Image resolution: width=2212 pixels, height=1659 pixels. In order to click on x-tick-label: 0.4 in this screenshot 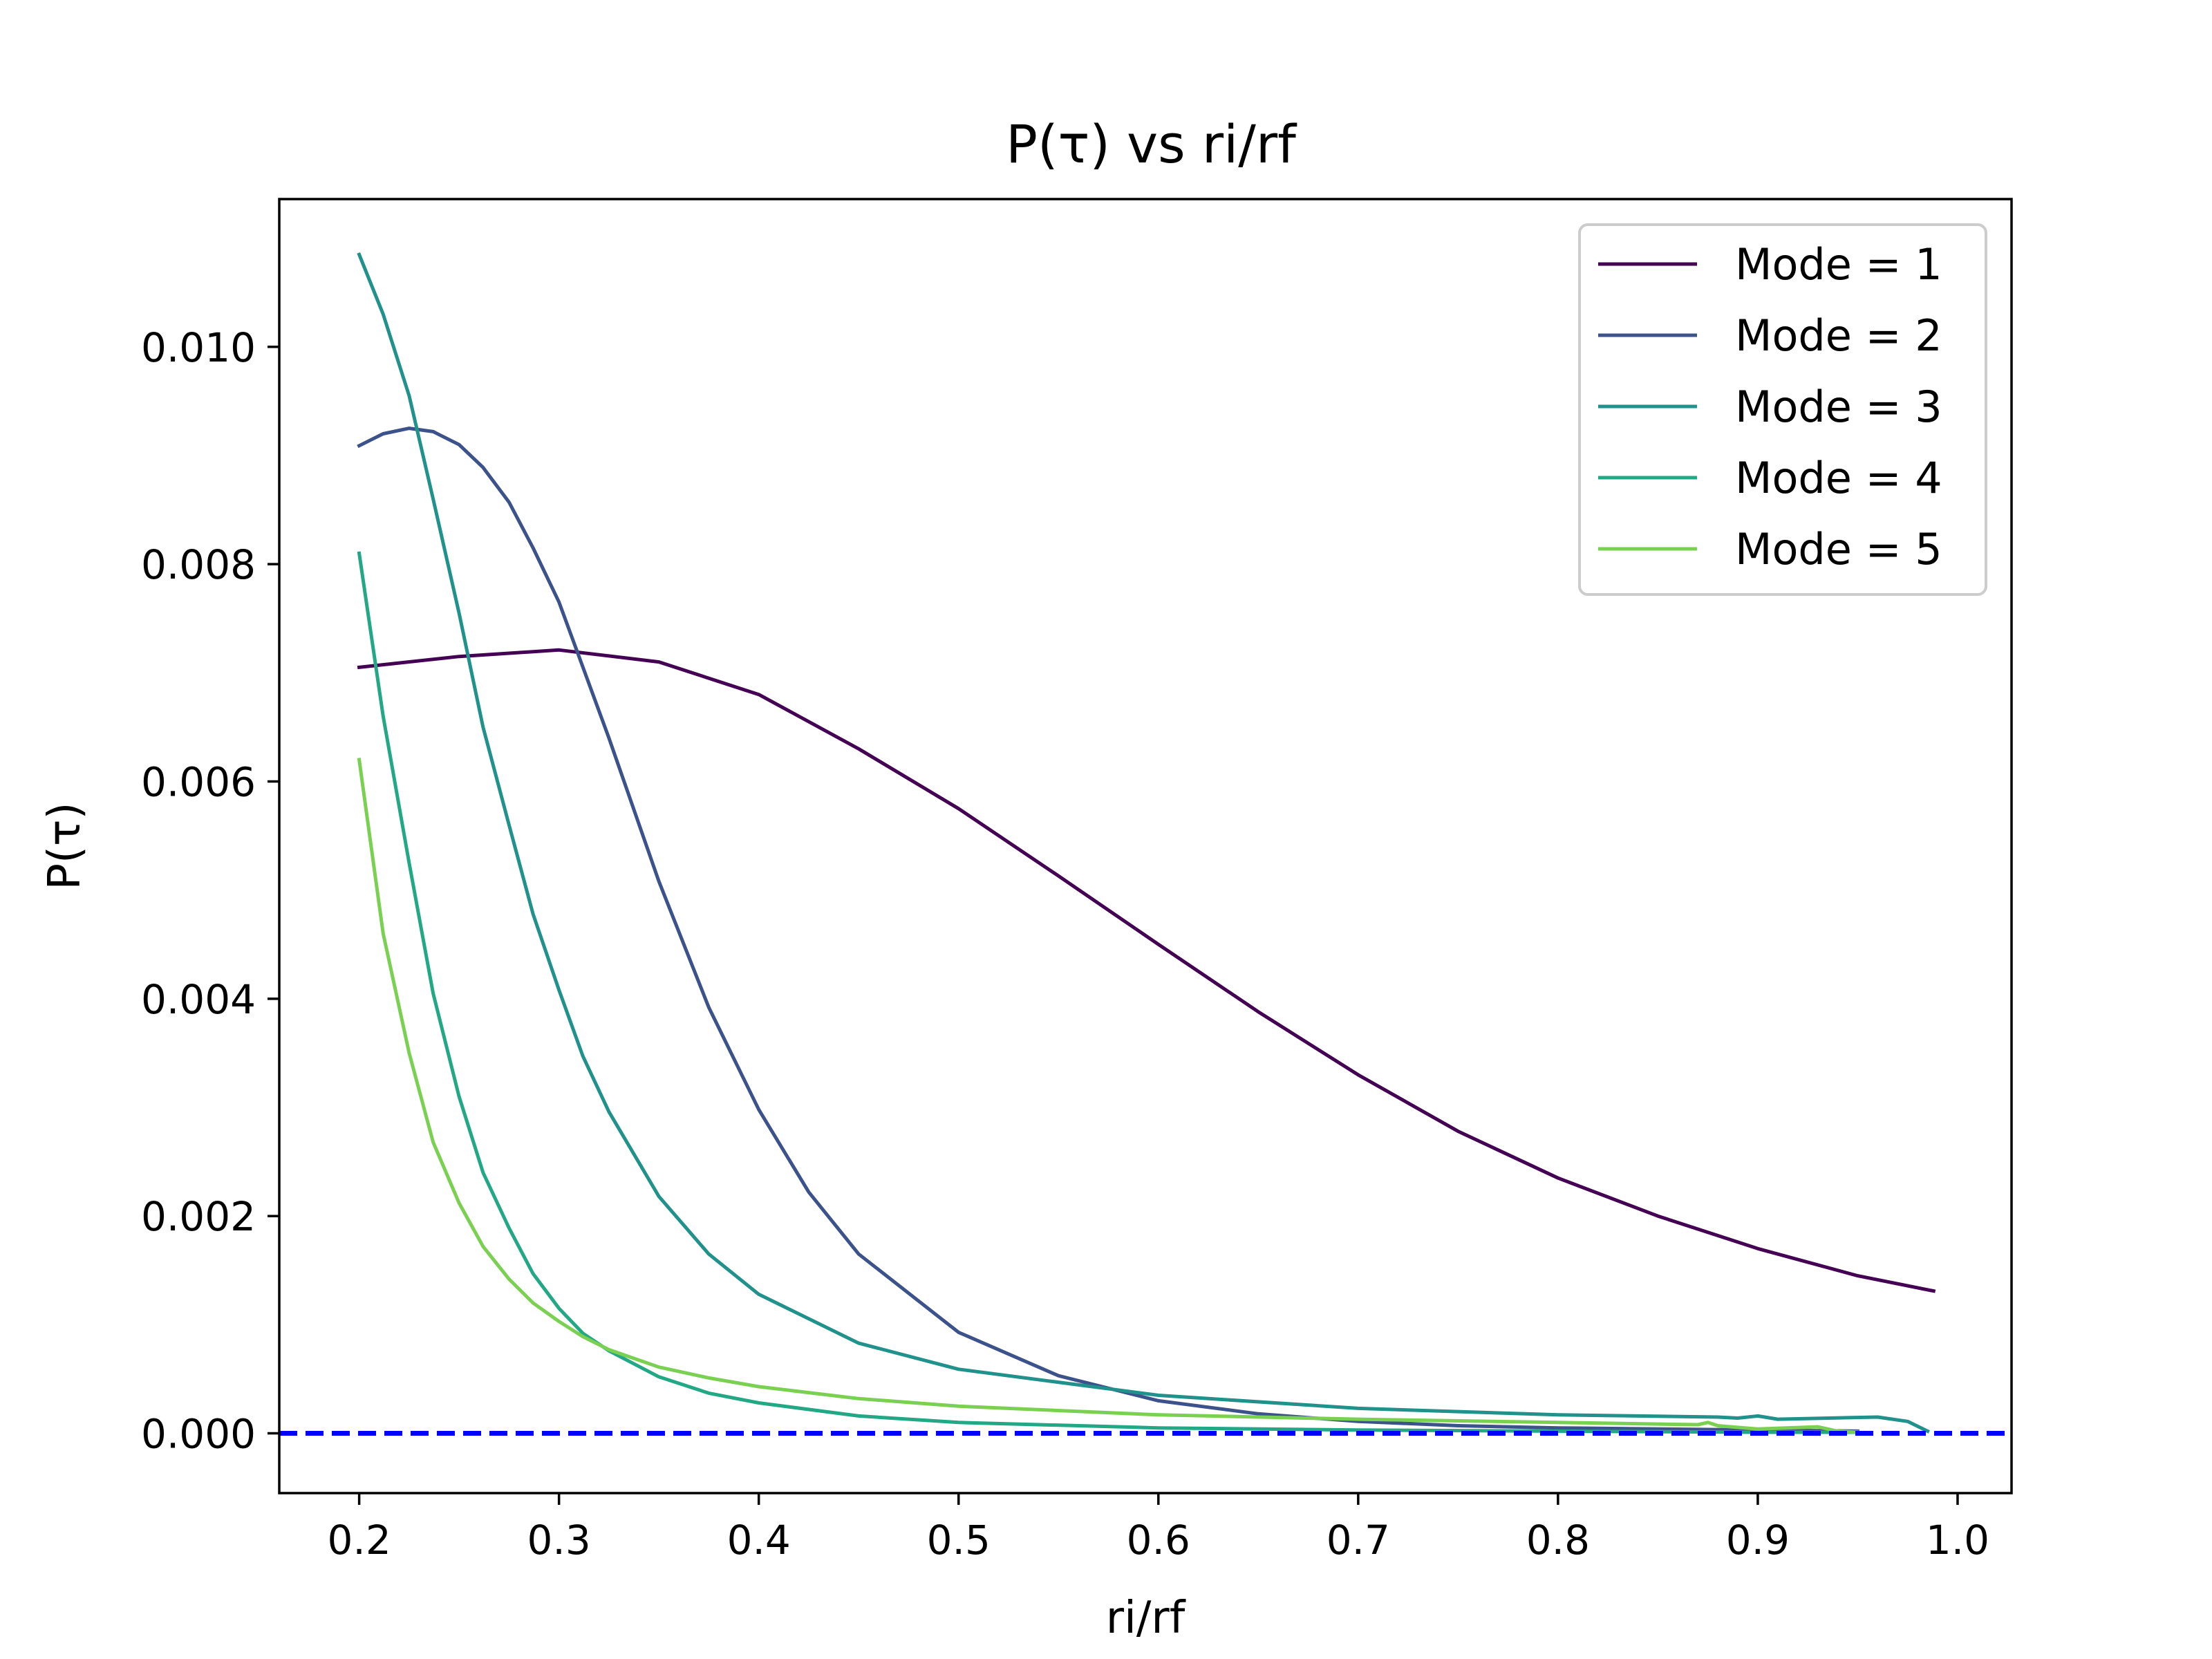, I will do `click(759, 1540)`.